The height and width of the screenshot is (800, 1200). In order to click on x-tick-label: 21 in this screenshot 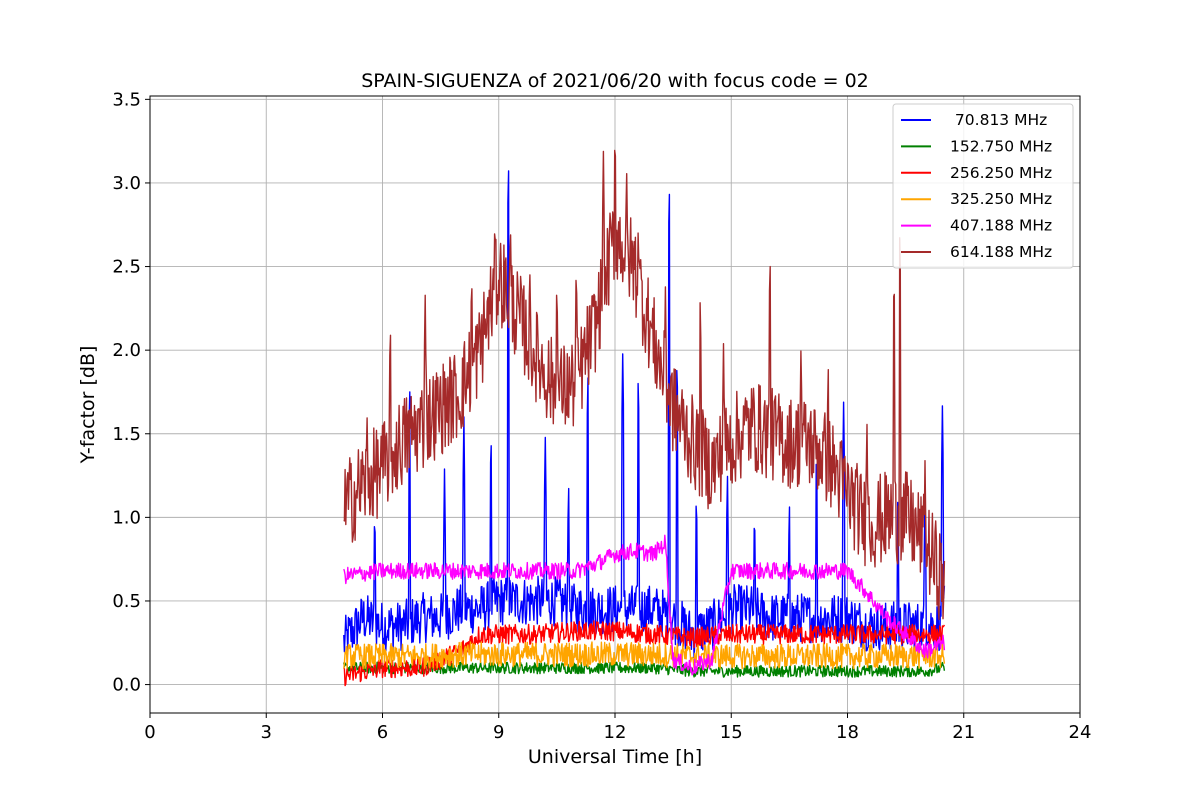, I will do `click(963, 732)`.